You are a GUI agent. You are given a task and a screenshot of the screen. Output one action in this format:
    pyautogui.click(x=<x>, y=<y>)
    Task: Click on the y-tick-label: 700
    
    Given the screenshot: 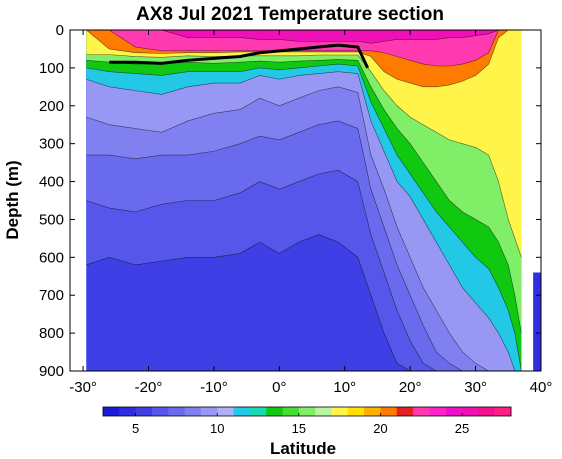 What is the action you would take?
    pyautogui.click(x=51, y=295)
    